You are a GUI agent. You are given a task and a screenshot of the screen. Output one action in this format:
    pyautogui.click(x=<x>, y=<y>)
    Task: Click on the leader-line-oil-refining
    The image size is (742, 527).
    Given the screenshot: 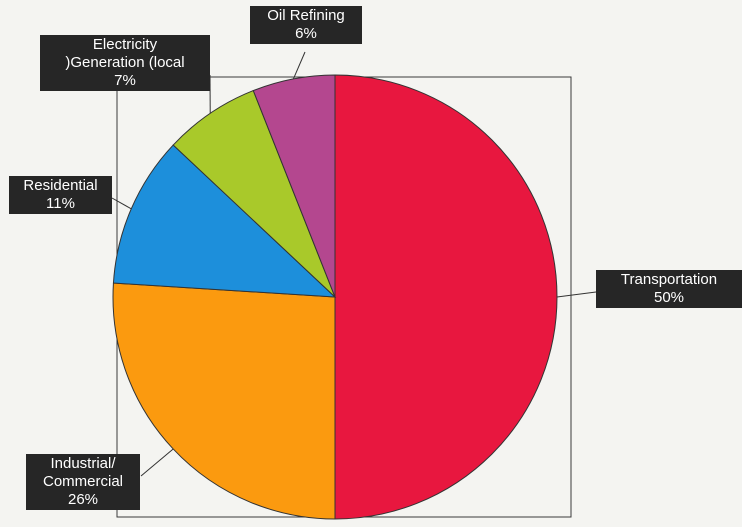 What is the action you would take?
    pyautogui.click(x=299, y=65)
    